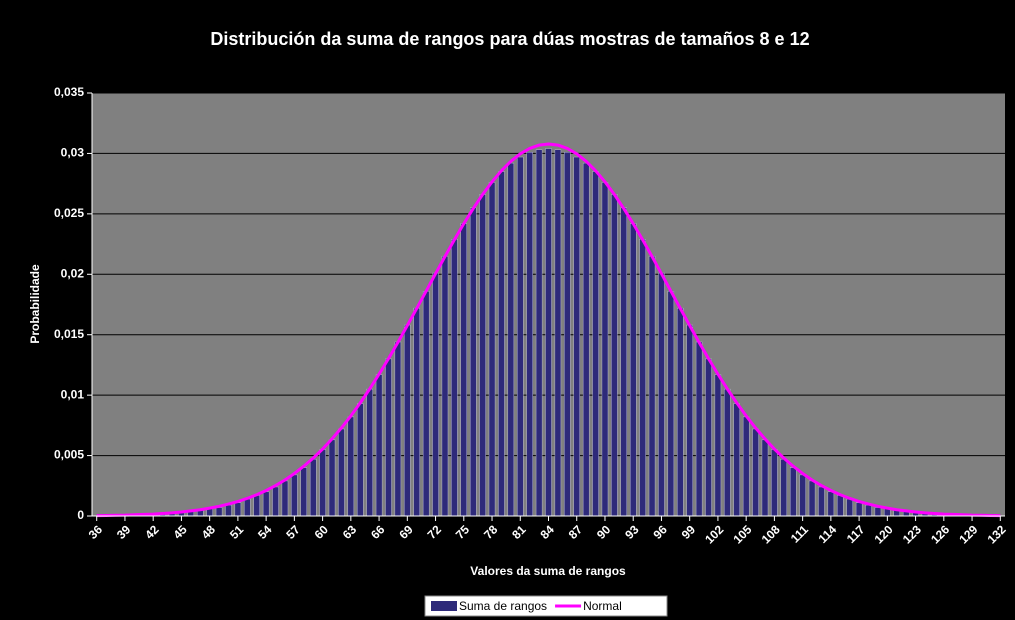 The height and width of the screenshot is (620, 1015). What do you see at coordinates (73, 153) in the screenshot?
I see `y-tick-label: 0,03` at bounding box center [73, 153].